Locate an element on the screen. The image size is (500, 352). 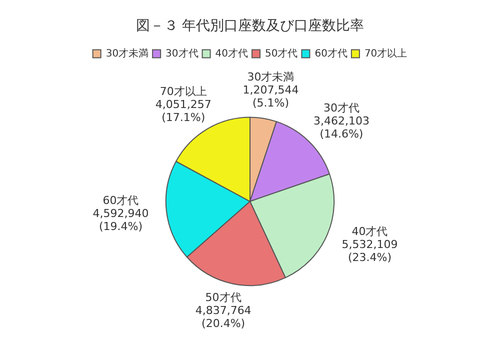
data-label: 5,532,109 (23.4%) is located at coordinates (370, 251).